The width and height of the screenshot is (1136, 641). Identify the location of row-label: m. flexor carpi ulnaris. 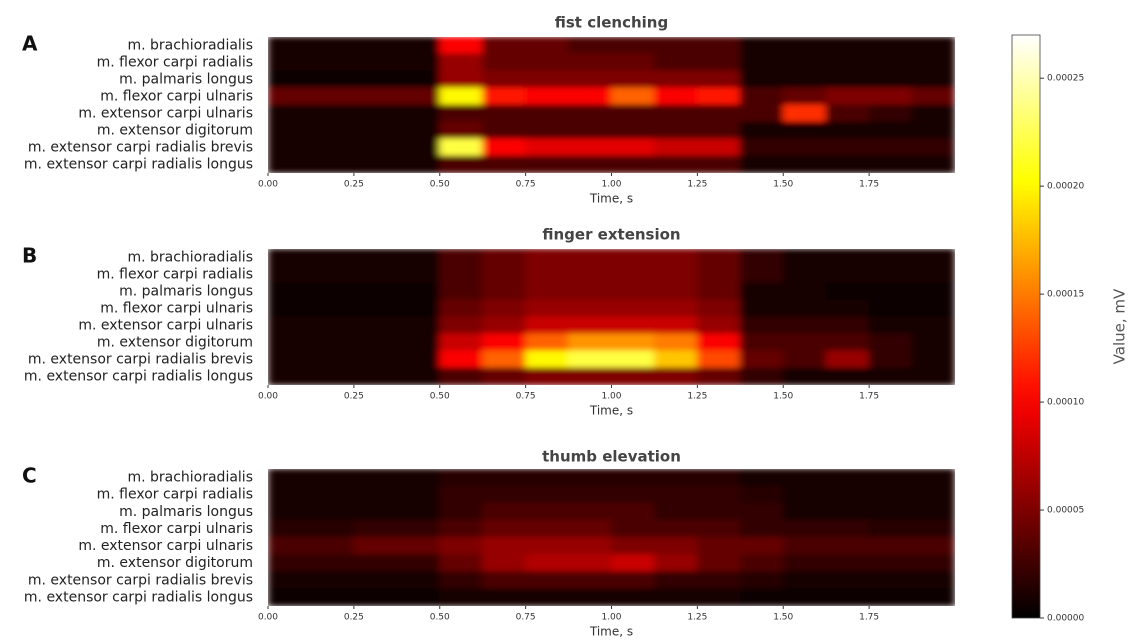
(176, 529).